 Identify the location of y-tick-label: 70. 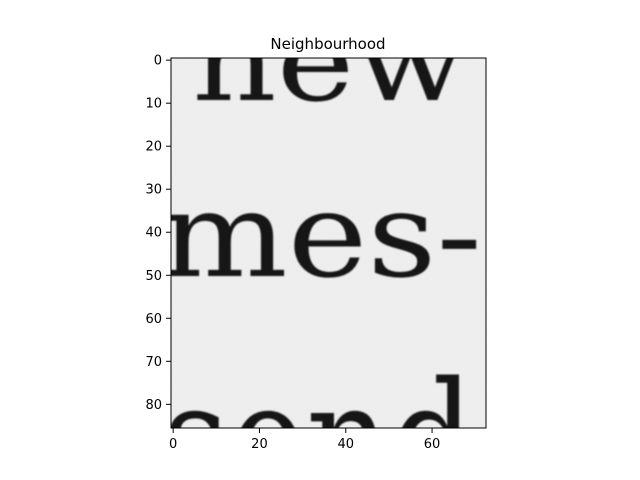
(153, 362).